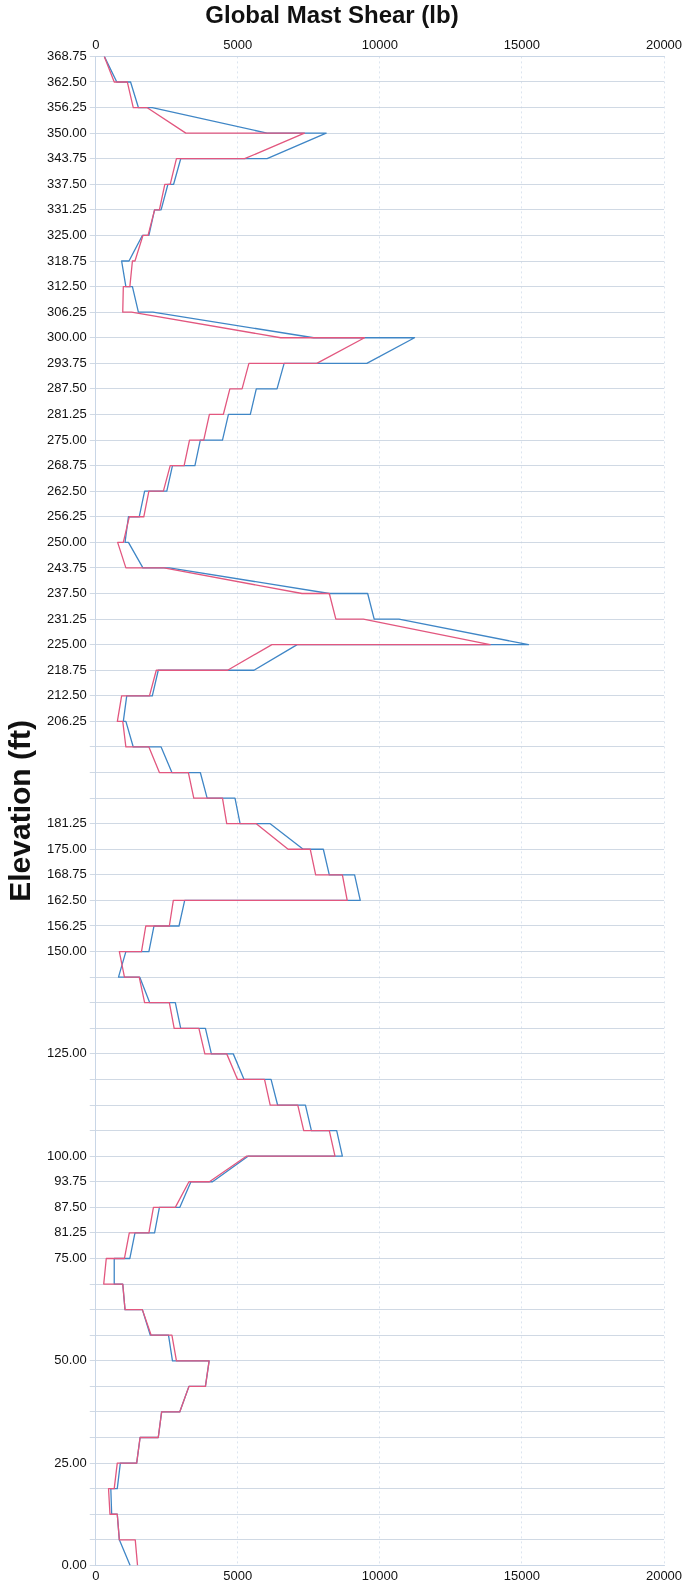  Describe the element at coordinates (664, 1575) in the screenshot. I see `x-tick-label: 20000` at that location.